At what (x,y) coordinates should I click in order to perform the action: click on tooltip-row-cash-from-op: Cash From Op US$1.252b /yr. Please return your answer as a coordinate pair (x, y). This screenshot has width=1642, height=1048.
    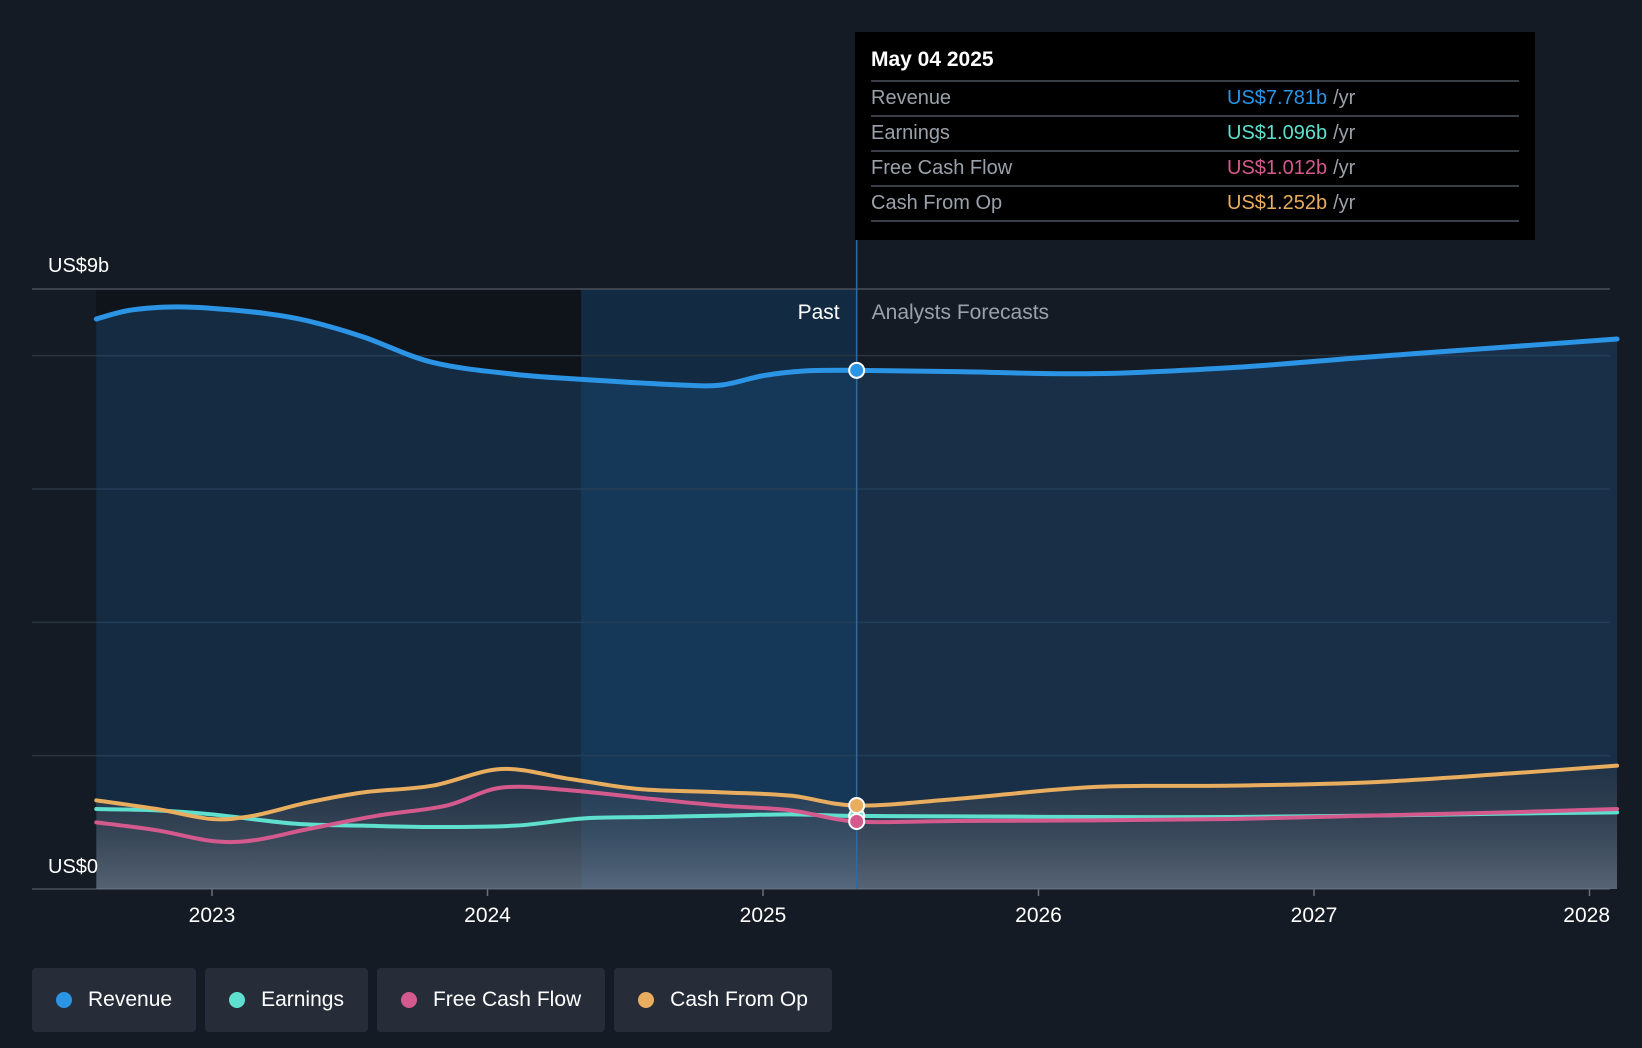
    Looking at the image, I should click on (1195, 204).